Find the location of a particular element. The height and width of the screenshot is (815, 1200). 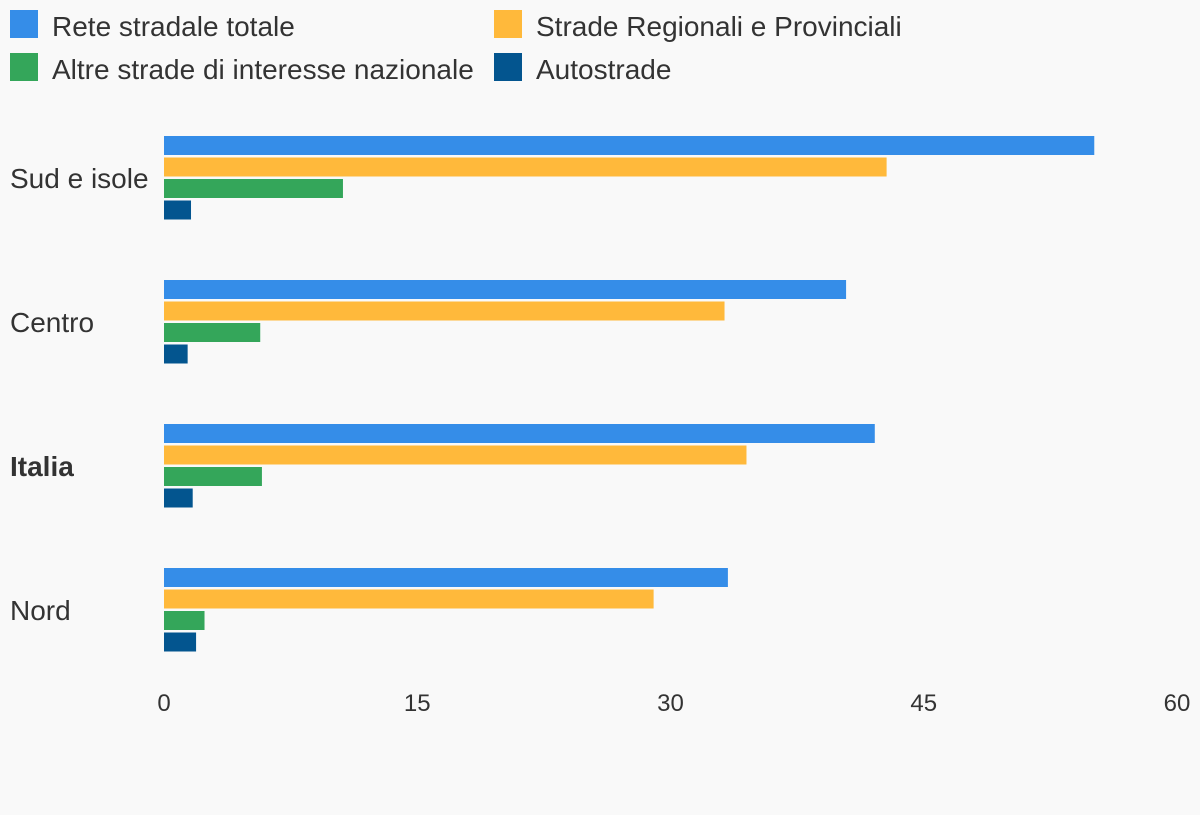

category-labels: Sud e isole Centro Italia Nord is located at coordinates (79, 394).